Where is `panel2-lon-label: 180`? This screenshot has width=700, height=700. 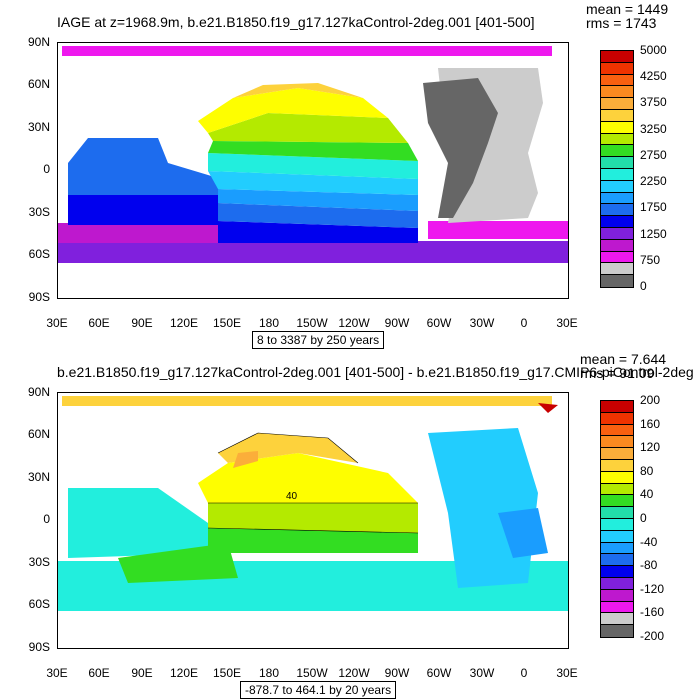 panel2-lon-label: 180 is located at coordinates (269, 673).